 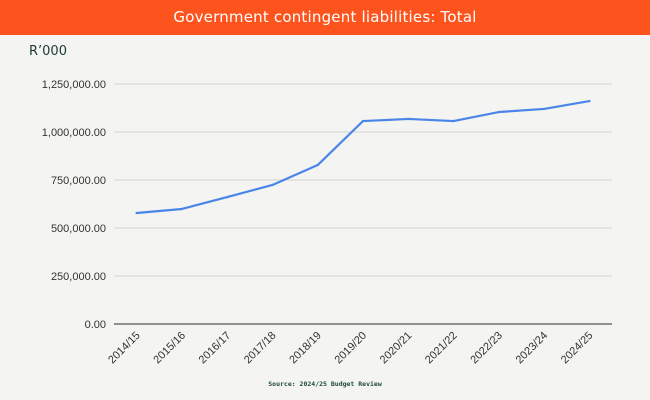 I want to click on x-tick-label: 2019/20, so click(x=351, y=348).